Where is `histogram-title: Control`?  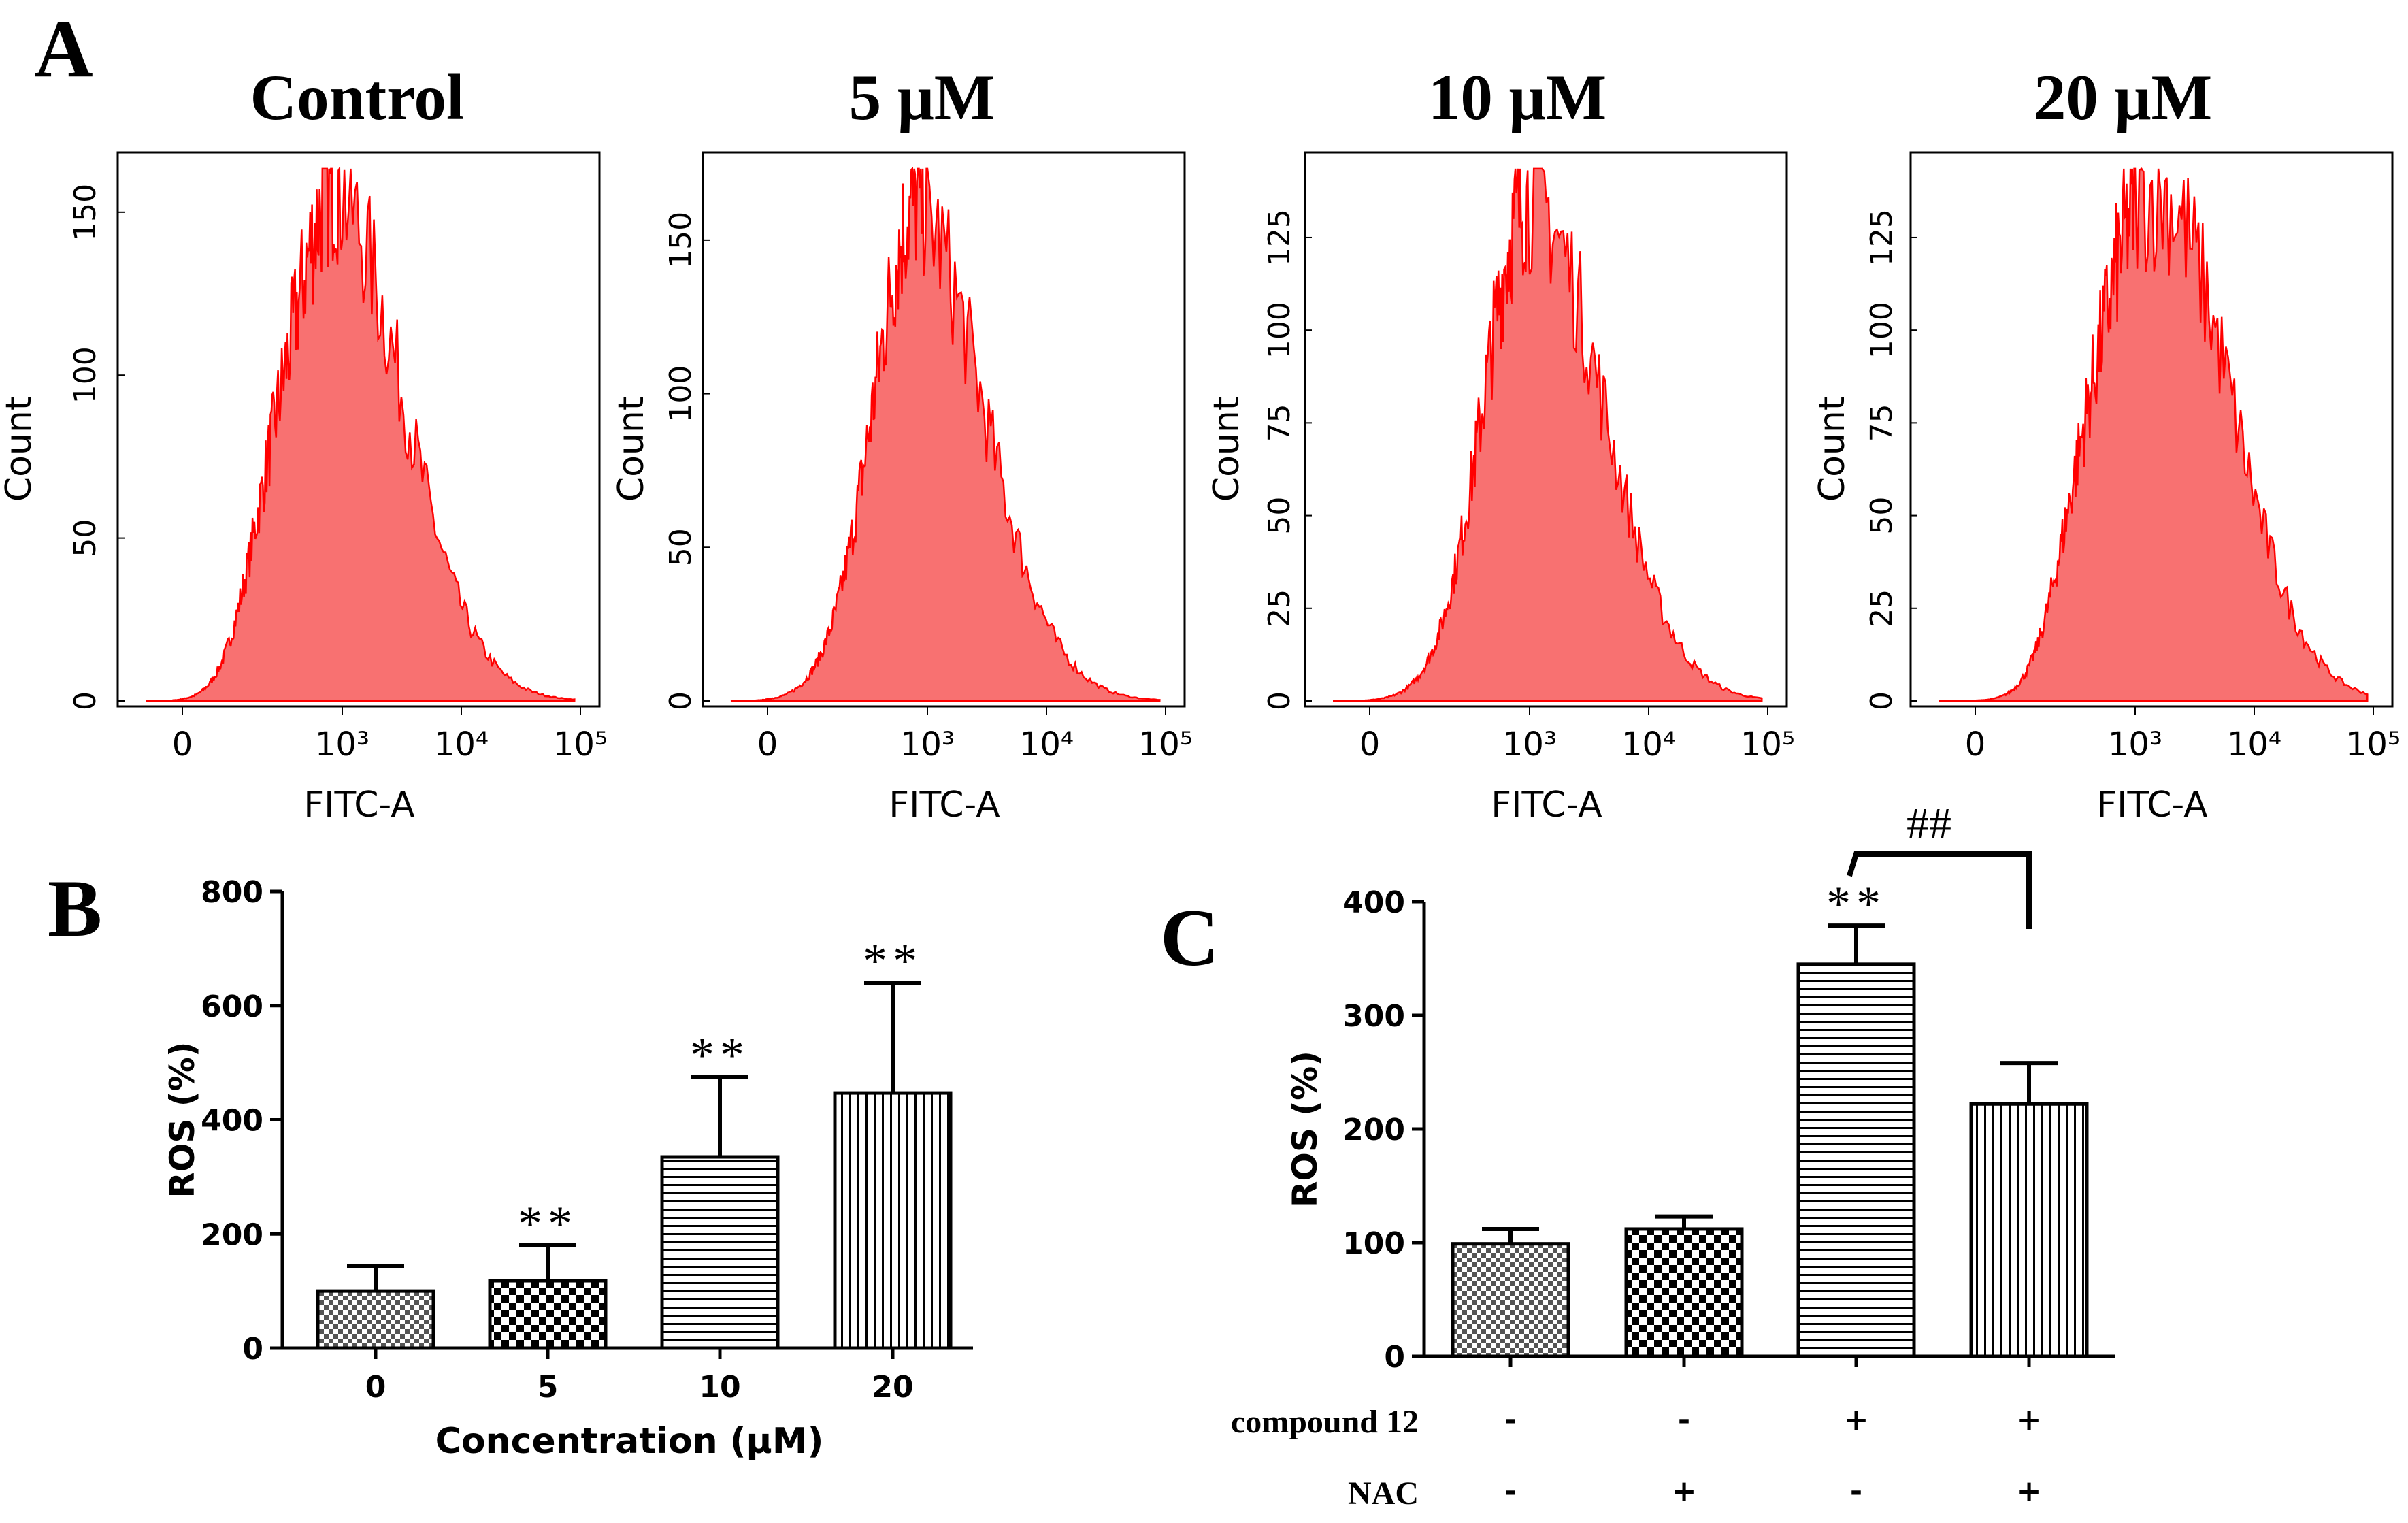
histogram-title: Control is located at coordinates (357, 97).